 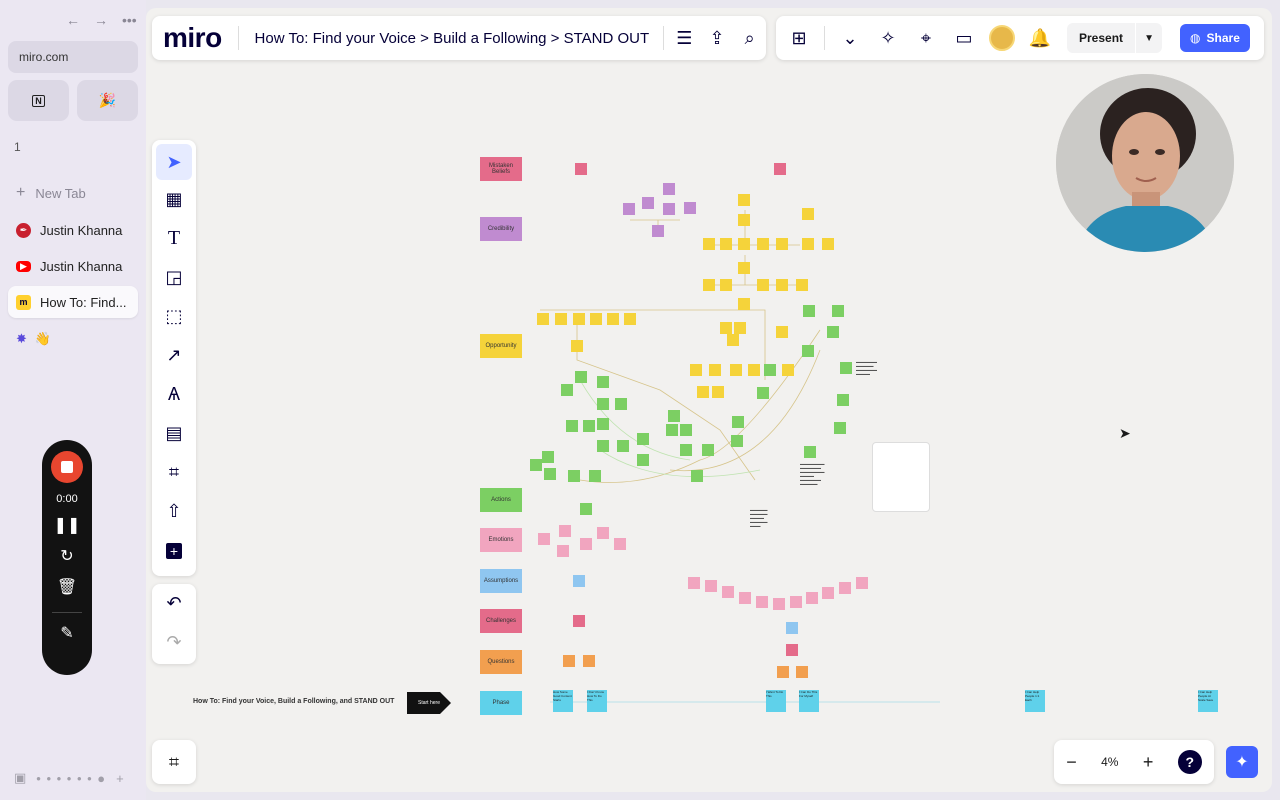 What do you see at coordinates (73, 339) in the screenshot?
I see `tab-extras: ✸ 👋` at bounding box center [73, 339].